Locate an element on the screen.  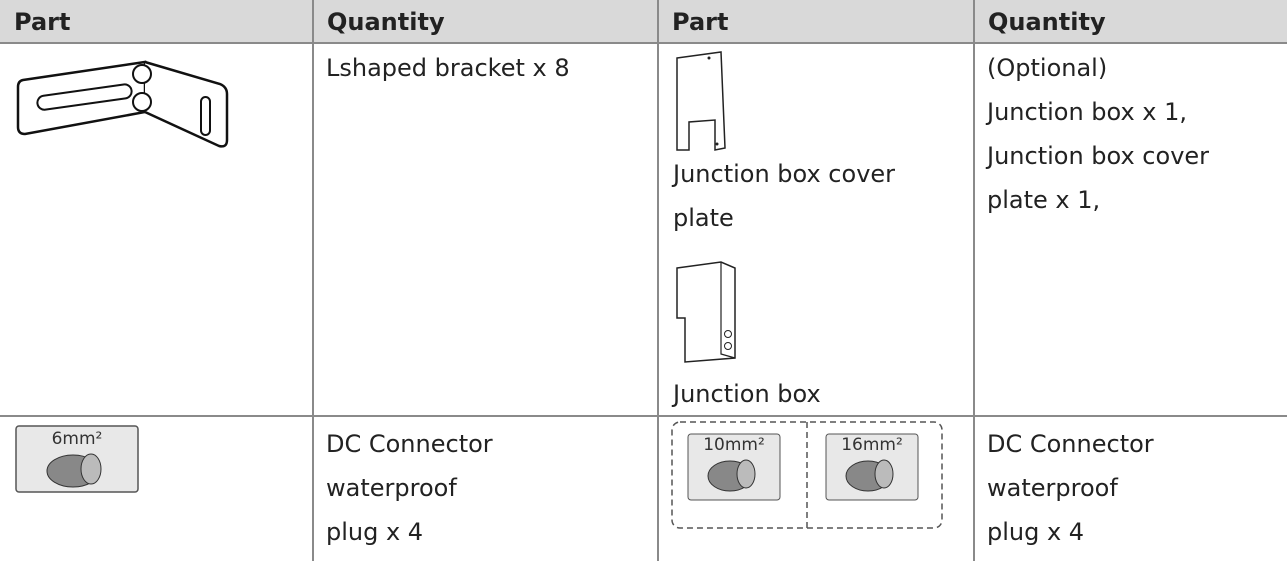
connector-label: 16mm² is located at coordinates (872, 445).